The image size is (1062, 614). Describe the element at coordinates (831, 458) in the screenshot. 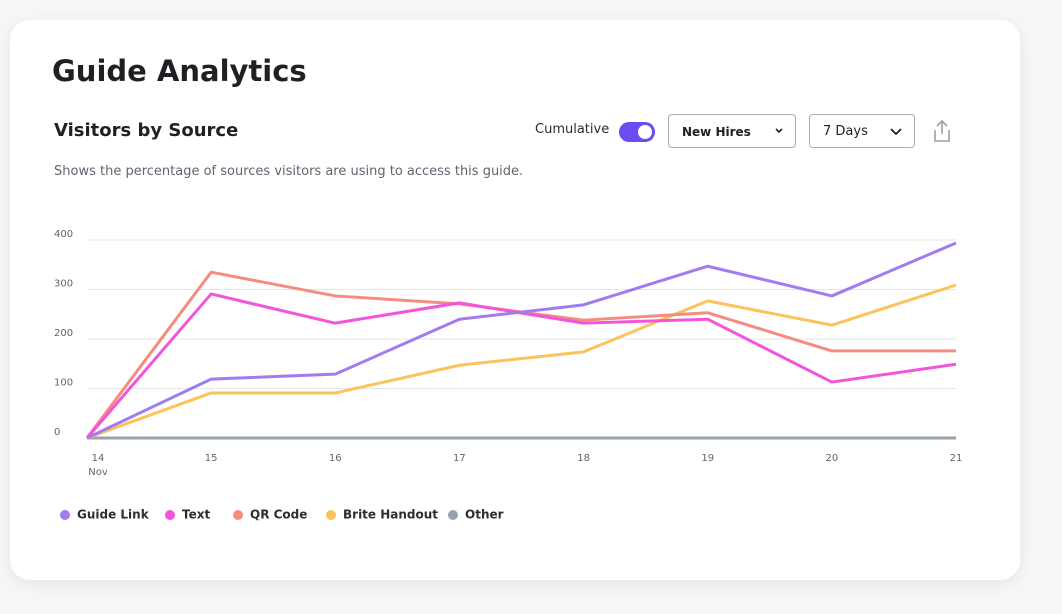

I see `x-tick-label: 20` at that location.